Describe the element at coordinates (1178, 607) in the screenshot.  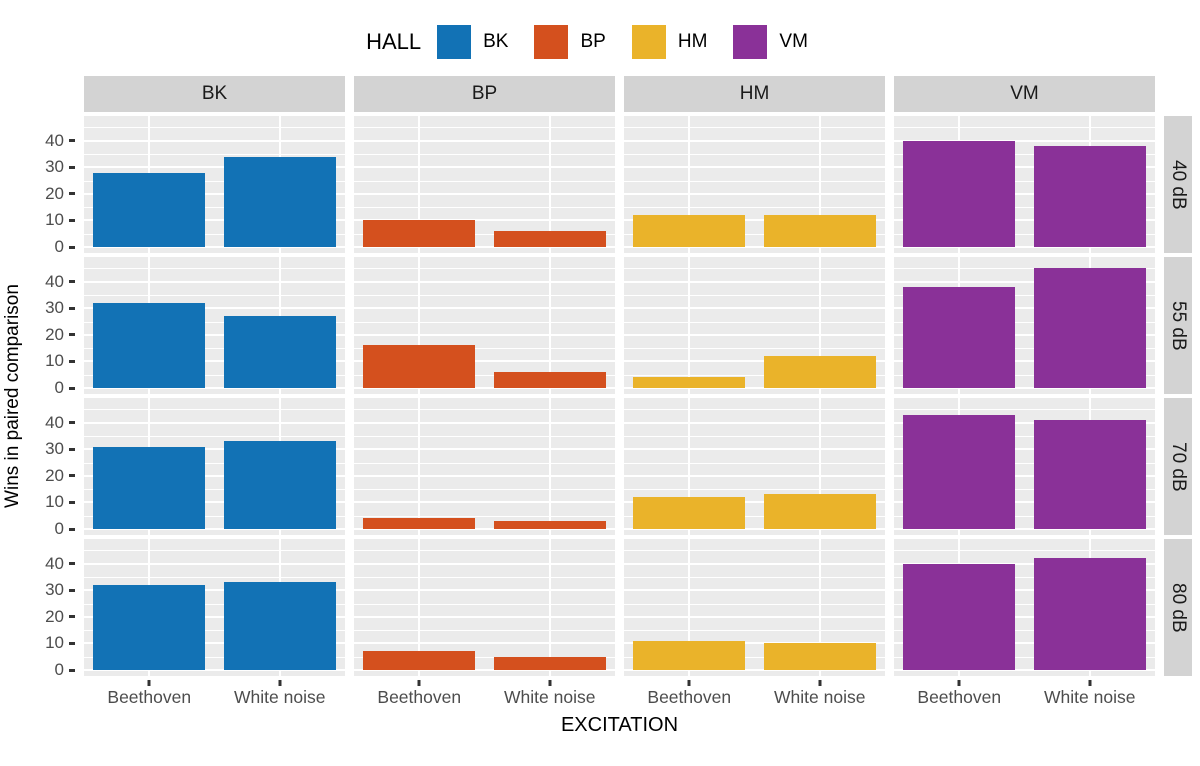
I see `facet-strip-row-80dB: 80 dB` at that location.